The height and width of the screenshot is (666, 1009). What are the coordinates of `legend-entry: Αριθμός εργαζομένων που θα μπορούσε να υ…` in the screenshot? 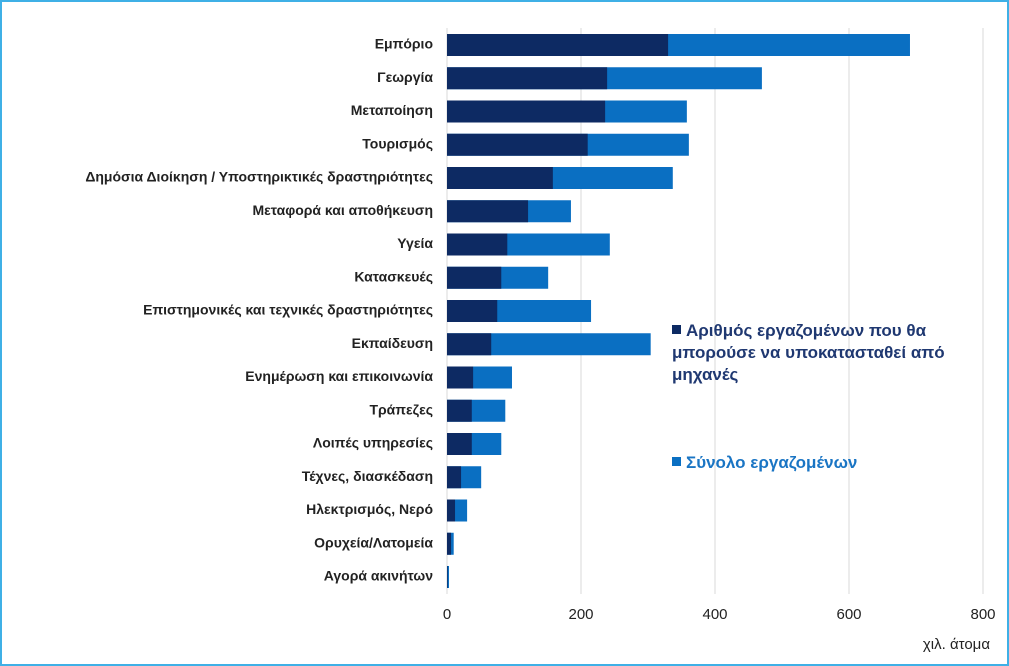 It's located at (822, 353).